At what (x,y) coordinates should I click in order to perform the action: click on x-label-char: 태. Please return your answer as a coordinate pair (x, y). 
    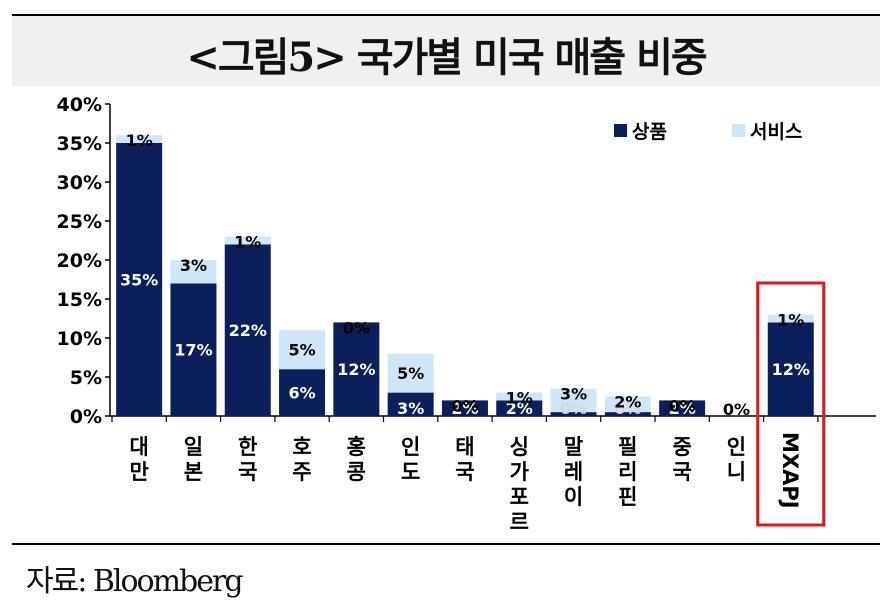
    Looking at the image, I should click on (464, 447).